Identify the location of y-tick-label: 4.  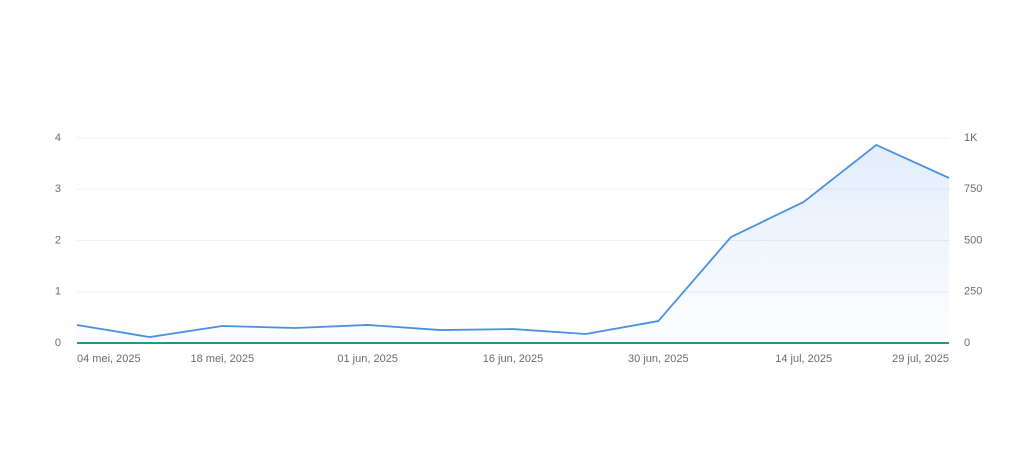
(58, 138).